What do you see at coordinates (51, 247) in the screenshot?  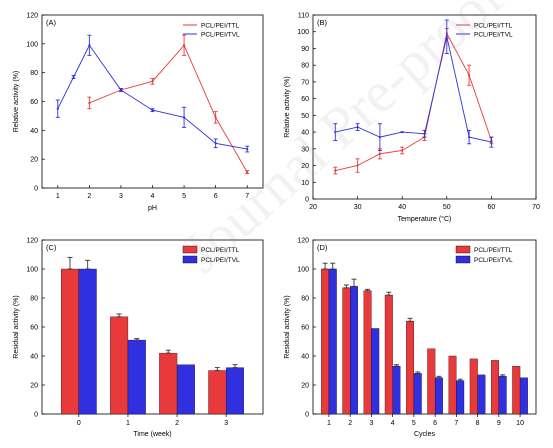 I see `panel-label: (C)` at bounding box center [51, 247].